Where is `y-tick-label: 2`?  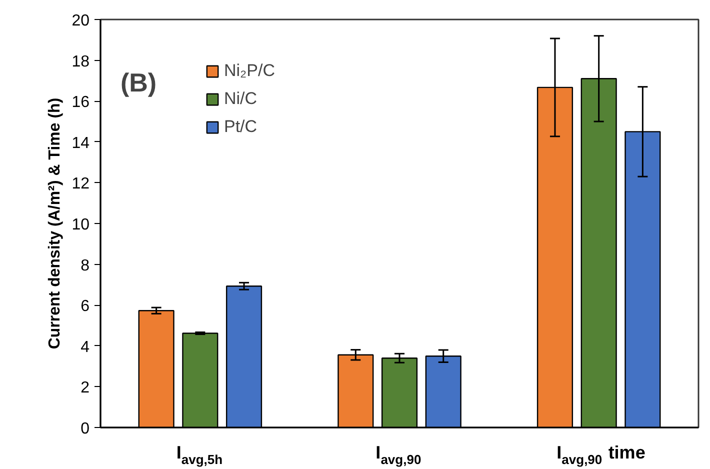
y-tick-label: 2 is located at coordinates (85, 388).